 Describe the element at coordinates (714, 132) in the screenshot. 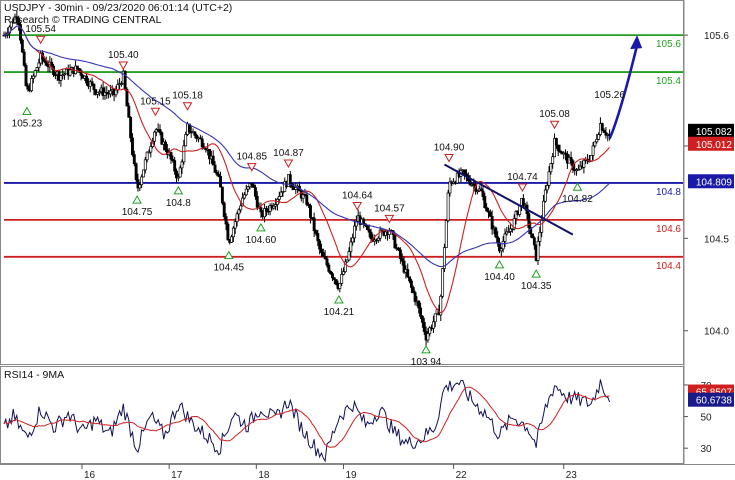

I see `last-price-tag: 105.082` at that location.